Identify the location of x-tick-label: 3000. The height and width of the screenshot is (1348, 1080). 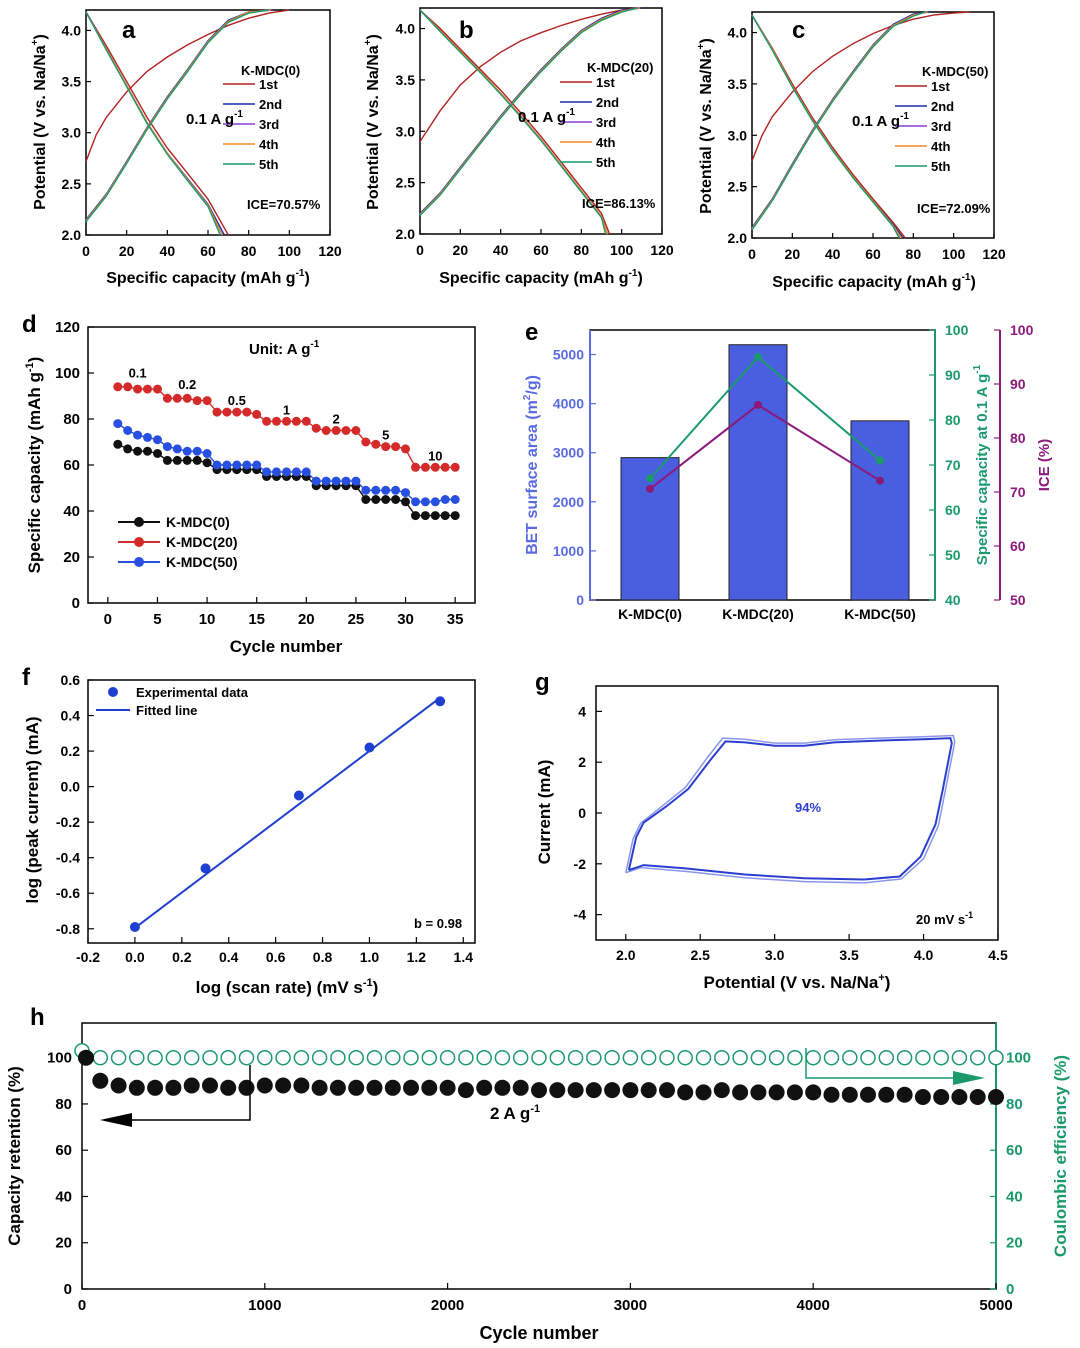
(630, 1305).